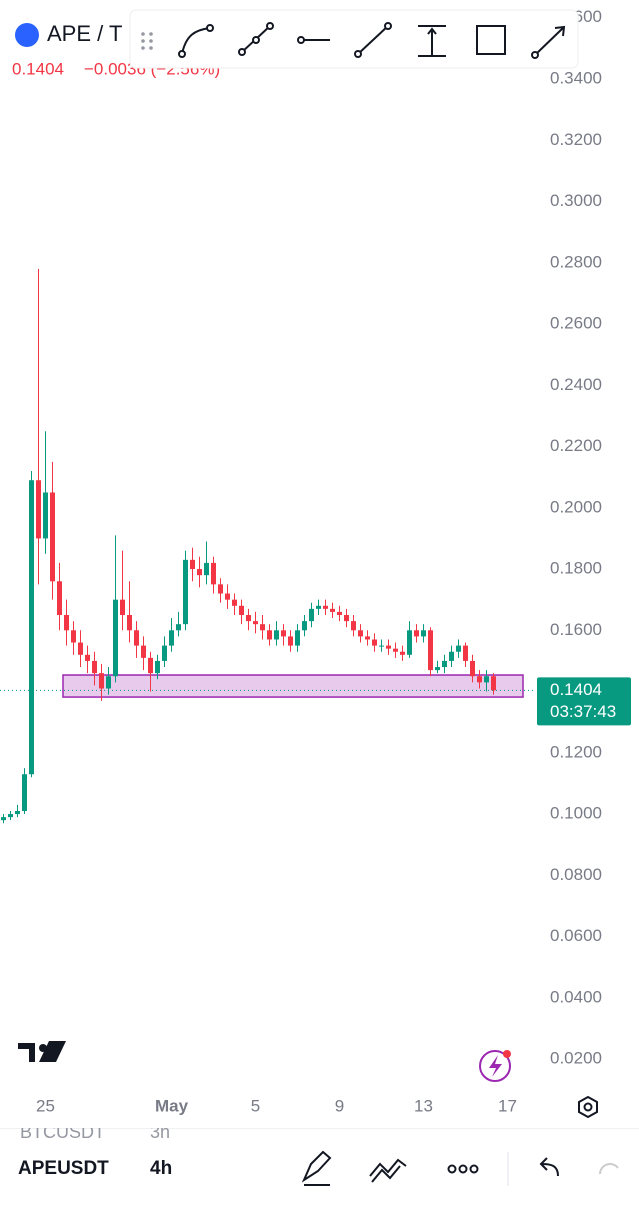 This screenshot has height=1205, width=639. Describe the element at coordinates (576, 751) in the screenshot. I see `y-tick-label: 0.1200` at that location.